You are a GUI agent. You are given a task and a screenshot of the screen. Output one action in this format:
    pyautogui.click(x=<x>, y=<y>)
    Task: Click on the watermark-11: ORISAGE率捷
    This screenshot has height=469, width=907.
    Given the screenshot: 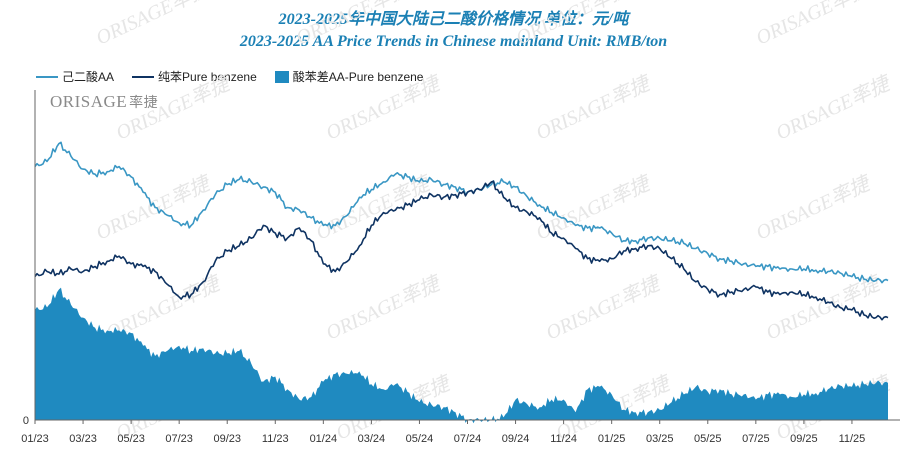 What is the action you would take?
    pyautogui.click(x=814, y=208)
    